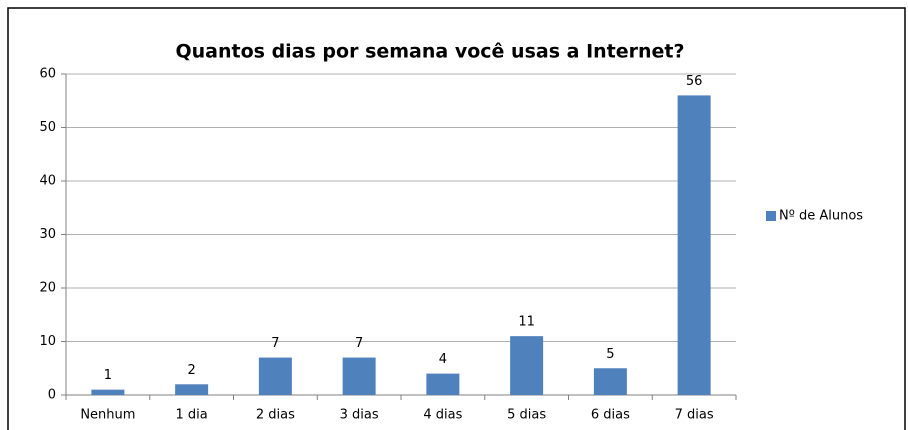 The image size is (908, 430). I want to click on data-label: 1, so click(108, 375).